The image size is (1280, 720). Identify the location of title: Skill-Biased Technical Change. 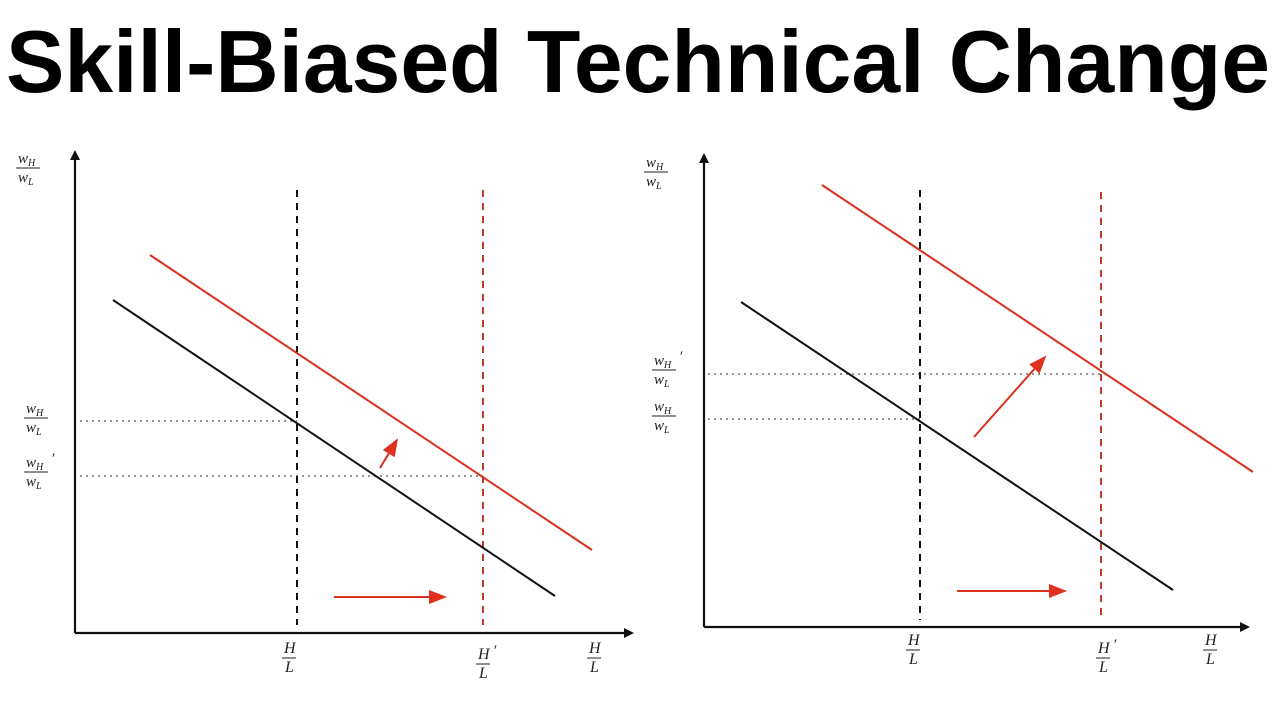
(638, 61).